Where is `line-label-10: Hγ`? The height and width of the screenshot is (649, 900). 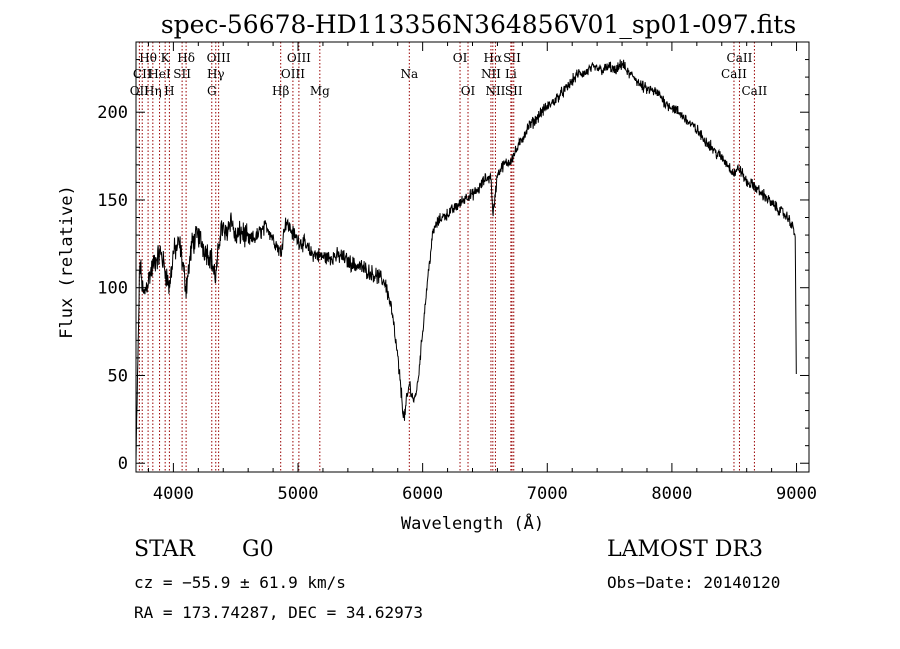
line-label-10: Hγ is located at coordinates (216, 74).